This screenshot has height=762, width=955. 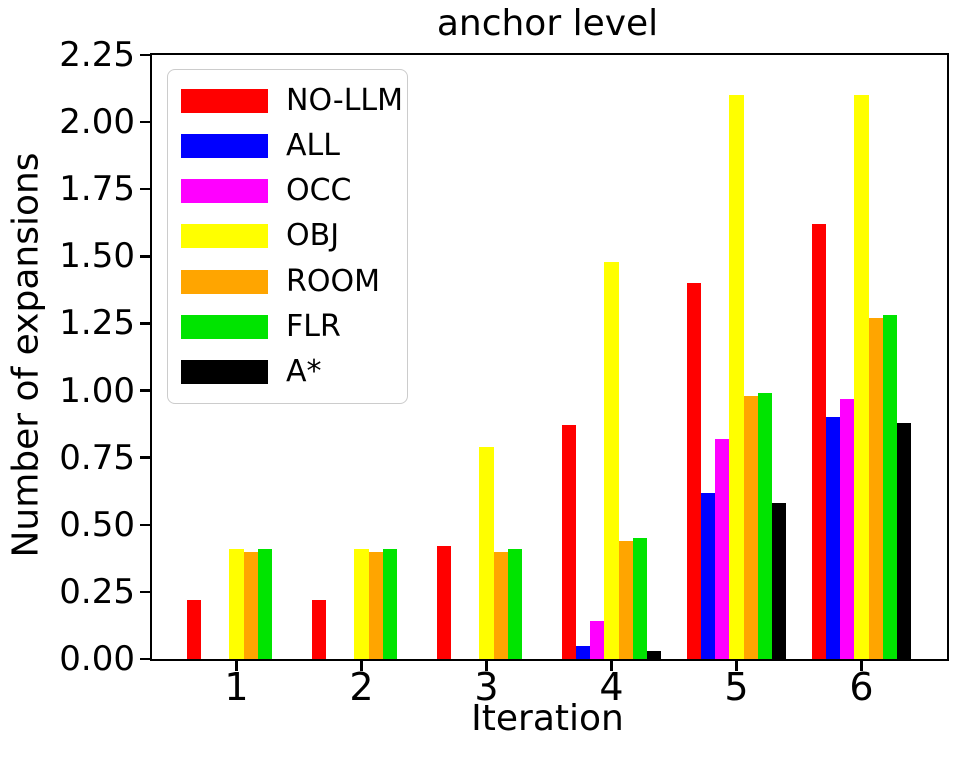 I want to click on y-axis-tick-label: 1.75, so click(x=97, y=189).